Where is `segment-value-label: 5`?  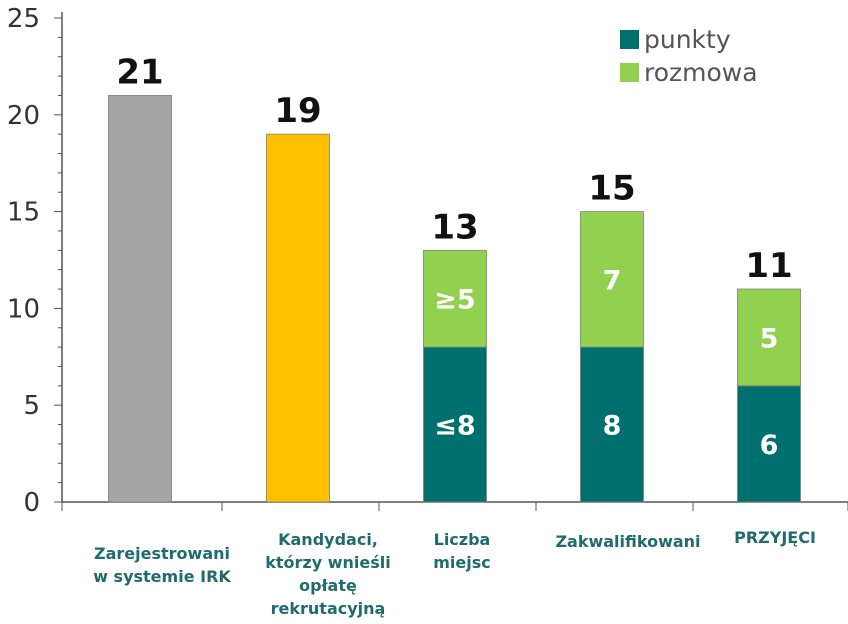 segment-value-label: 5 is located at coordinates (769, 338).